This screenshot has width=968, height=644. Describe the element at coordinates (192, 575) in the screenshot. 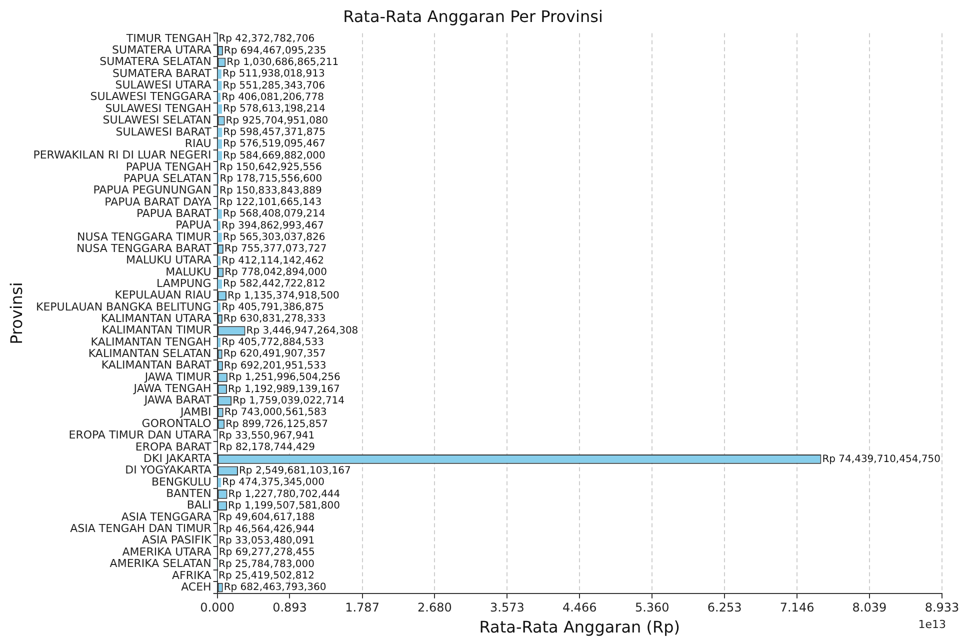

I see `y-tick-label: AFRIKA` at that location.